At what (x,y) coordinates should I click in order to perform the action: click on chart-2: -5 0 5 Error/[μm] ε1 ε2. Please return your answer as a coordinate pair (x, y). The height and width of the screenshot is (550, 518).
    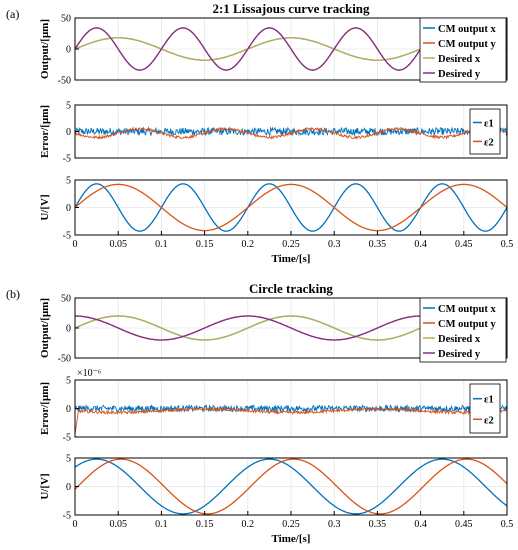
    Looking at the image, I should click on (273, 133).